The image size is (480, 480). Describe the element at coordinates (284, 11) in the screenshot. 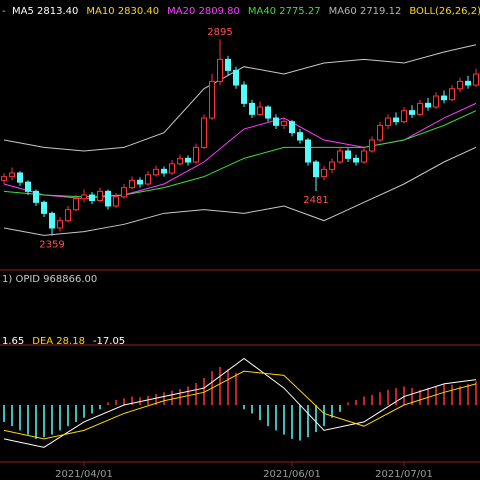

I see `legend-item: MA40 2775.27` at that location.